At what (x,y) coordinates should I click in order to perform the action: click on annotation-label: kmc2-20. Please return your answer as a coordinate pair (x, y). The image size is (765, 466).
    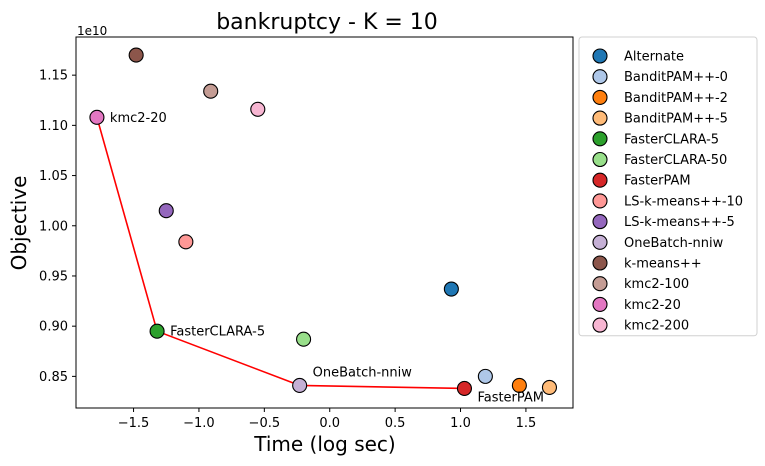
    Looking at the image, I should click on (138, 118).